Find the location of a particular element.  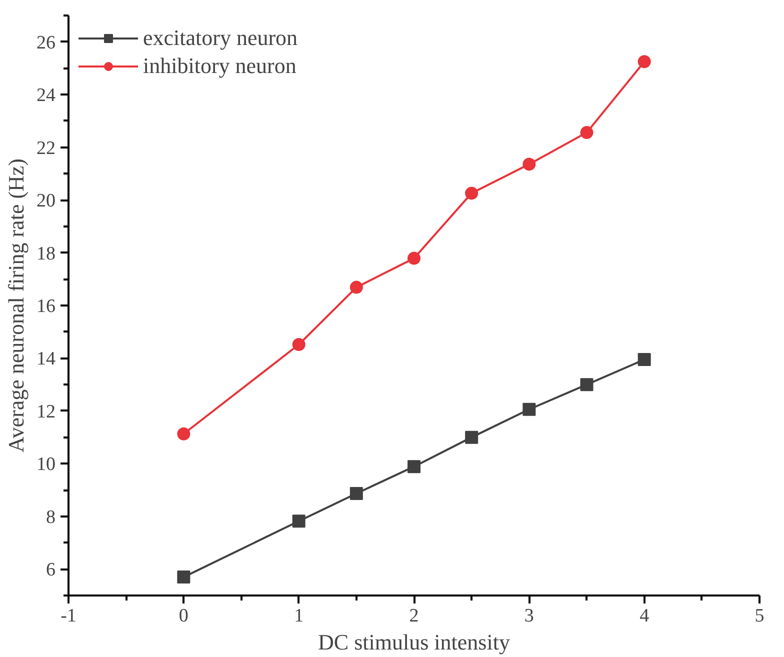

y-tick-label: 16 is located at coordinates (46, 306).